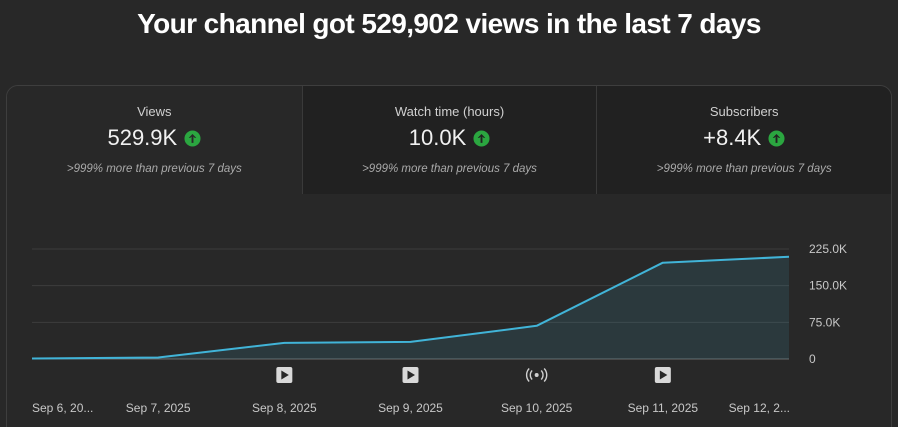 Image resolution: width=898 pixels, height=427 pixels. What do you see at coordinates (158, 408) in the screenshot?
I see `x-tick-label: Sep 7, 2025` at bounding box center [158, 408].